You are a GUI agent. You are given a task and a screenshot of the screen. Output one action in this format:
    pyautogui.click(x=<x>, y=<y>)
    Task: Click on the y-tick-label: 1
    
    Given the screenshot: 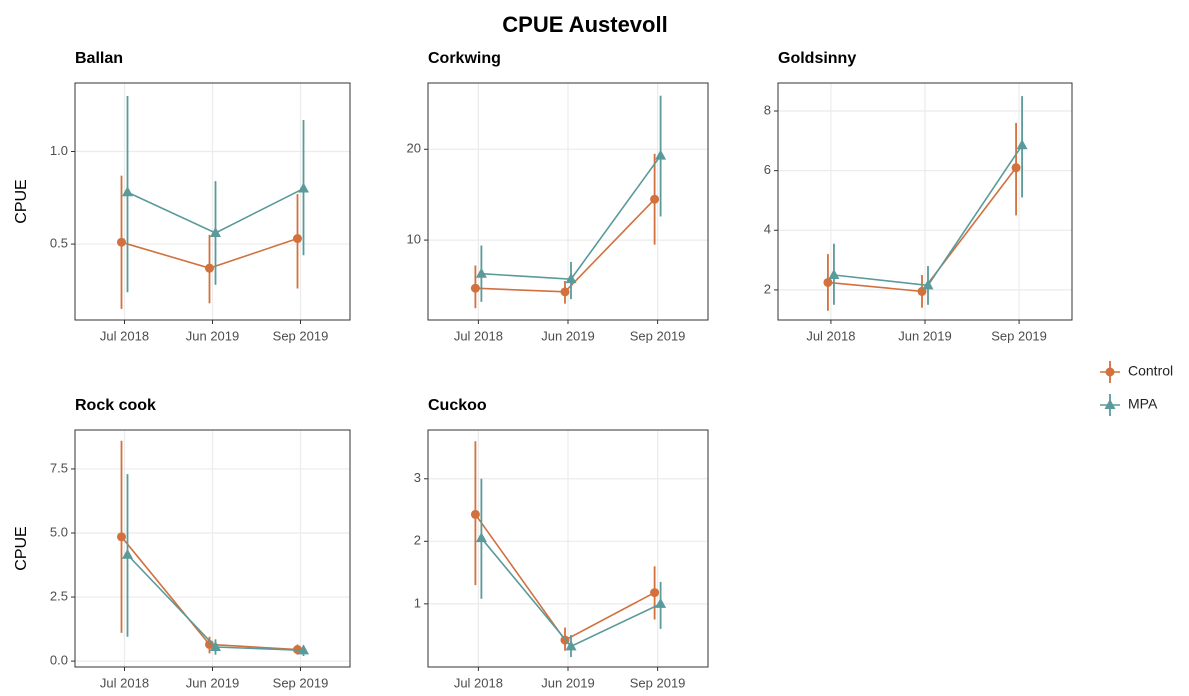 What is the action you would take?
    pyautogui.click(x=417, y=602)
    